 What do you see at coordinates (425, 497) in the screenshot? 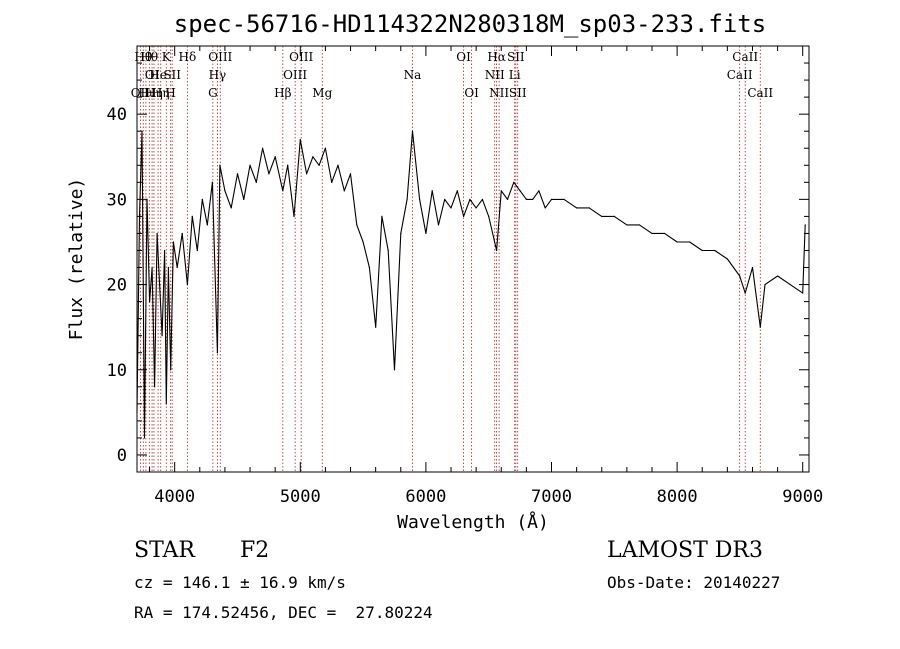
I see `x-tick-label: 6000` at bounding box center [425, 497].